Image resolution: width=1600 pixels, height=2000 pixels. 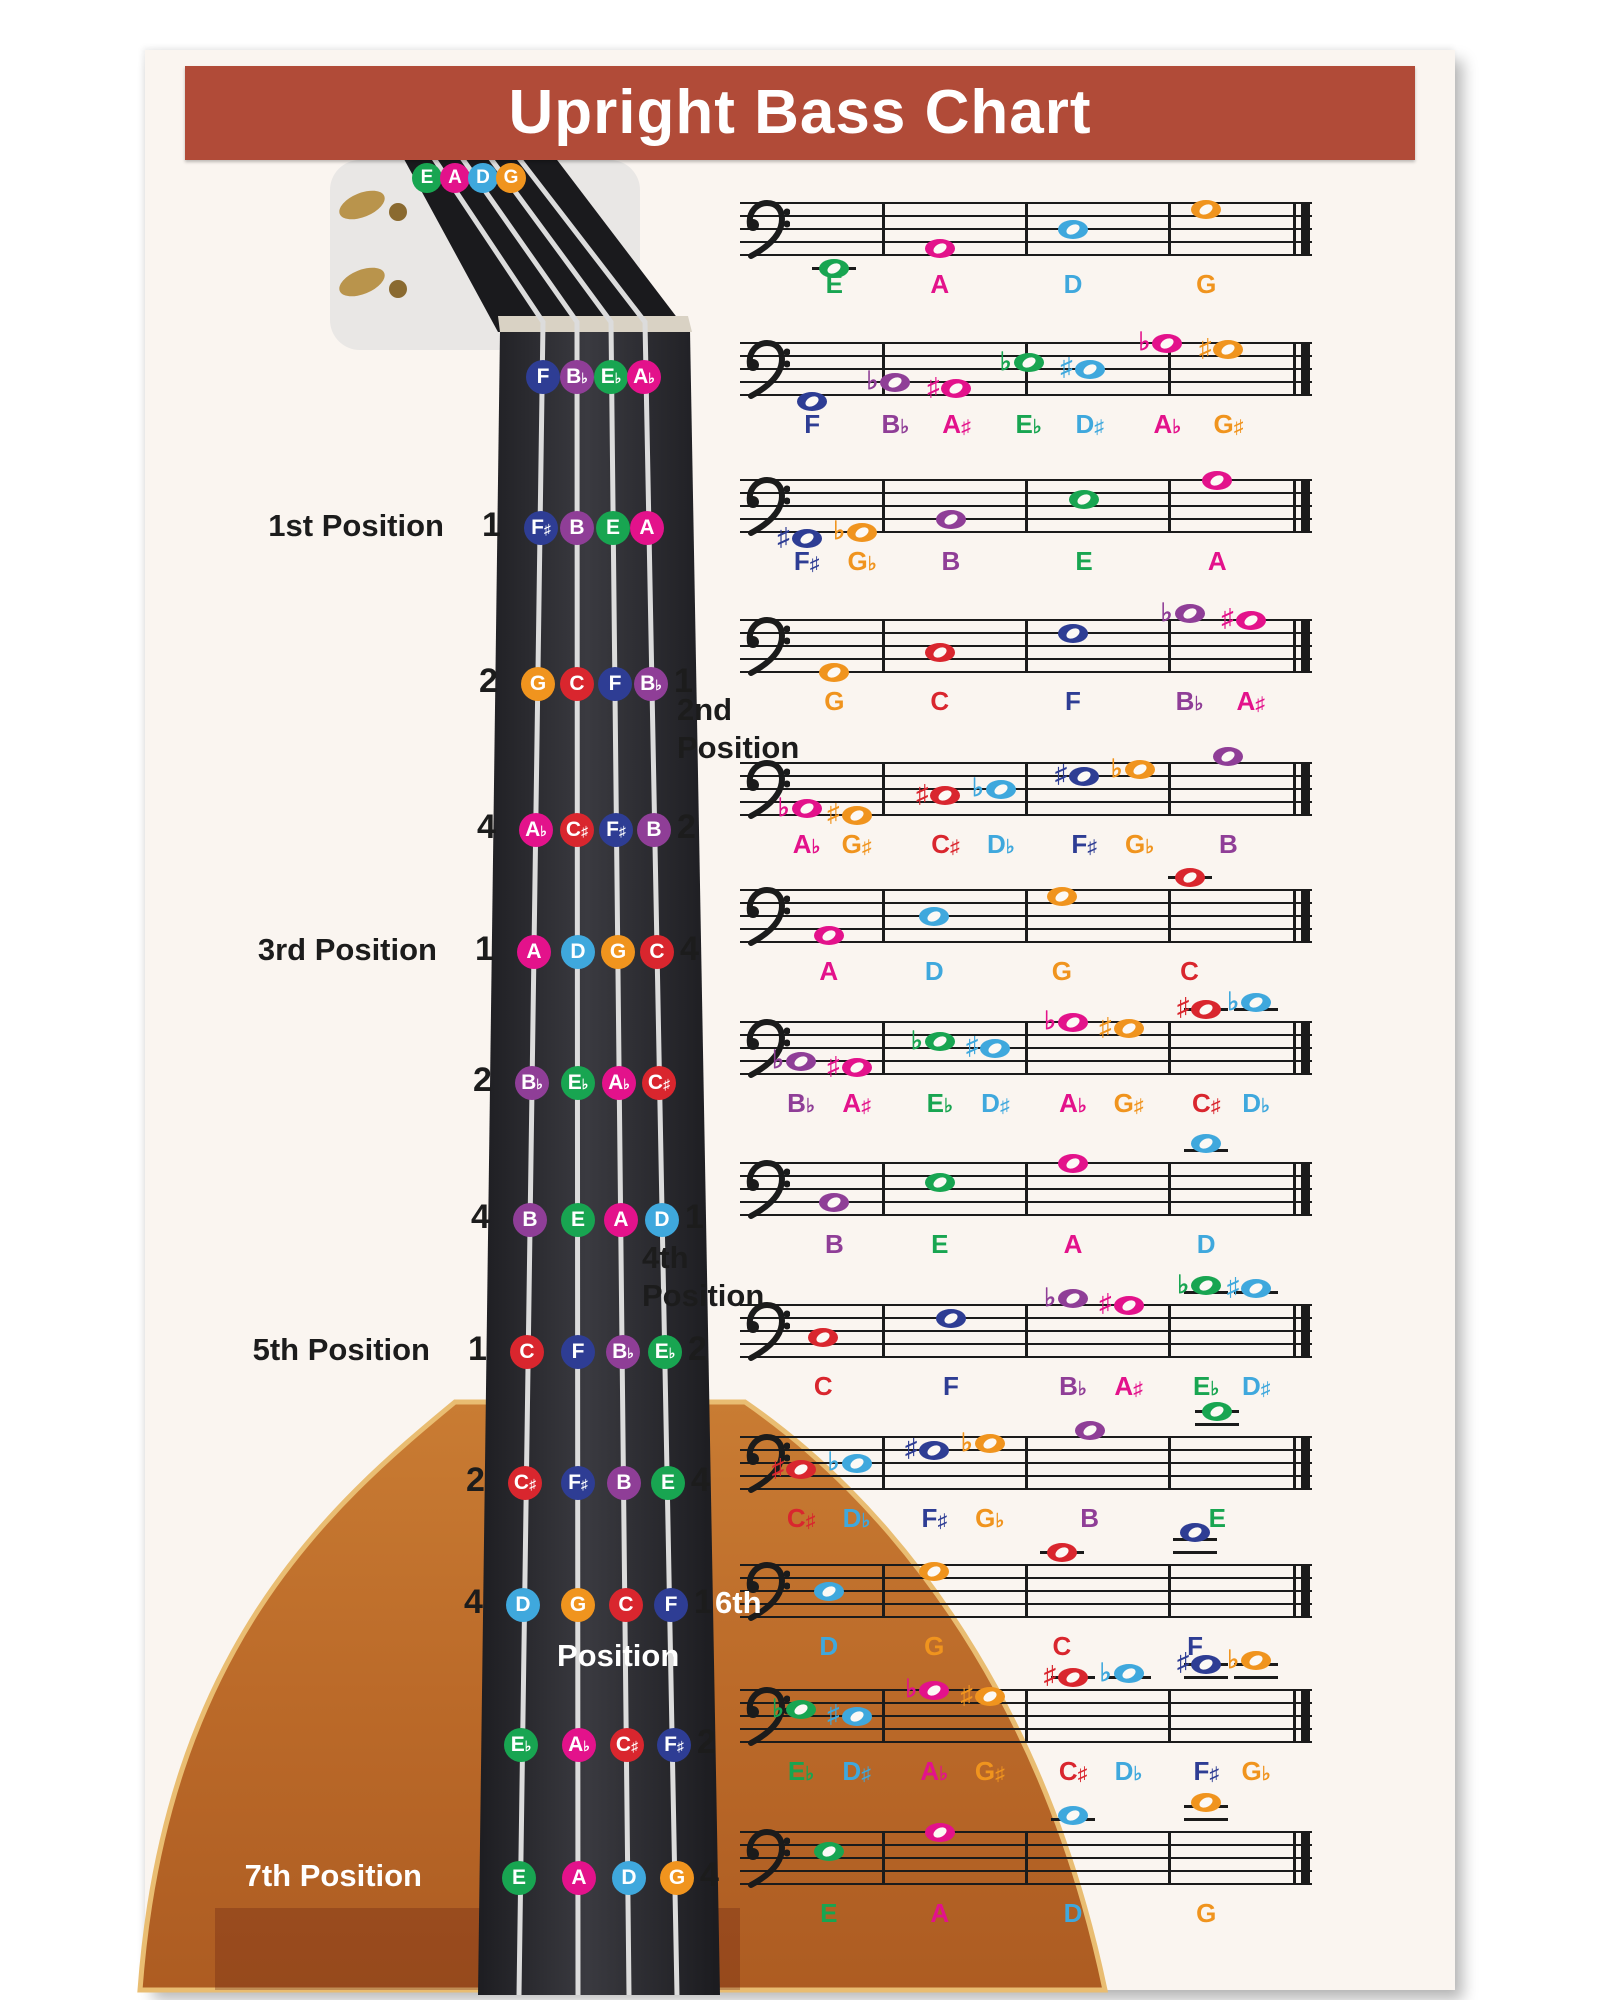 What do you see at coordinates (427, 178) in the screenshot?
I see `note-circle: E` at bounding box center [427, 178].